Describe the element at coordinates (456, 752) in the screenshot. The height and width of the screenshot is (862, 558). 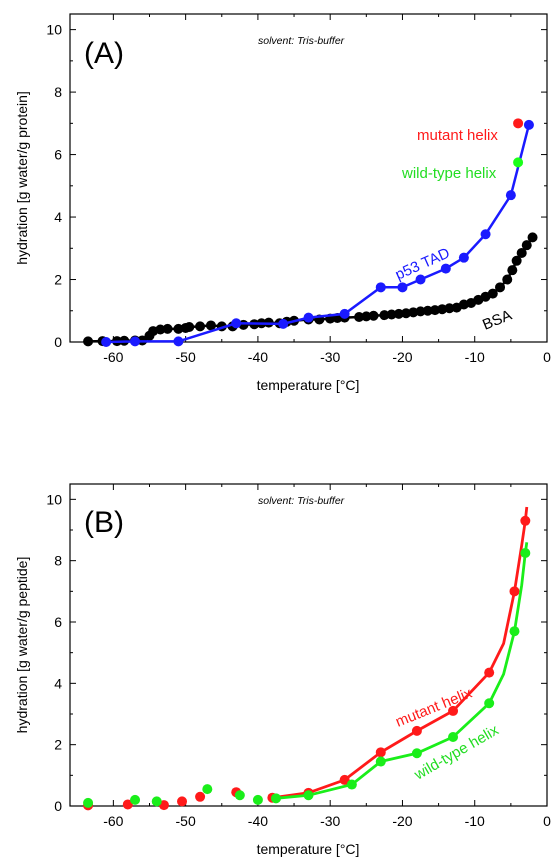
I see `panel-b-label-wildtype: wild-type helix` at that location.